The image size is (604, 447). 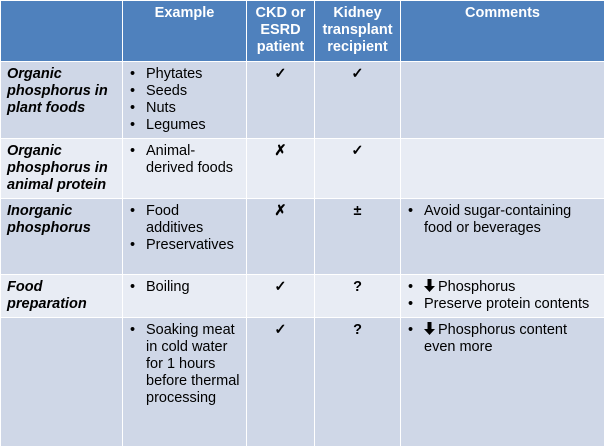 What do you see at coordinates (62, 382) in the screenshot?
I see `category-cell` at bounding box center [62, 382].